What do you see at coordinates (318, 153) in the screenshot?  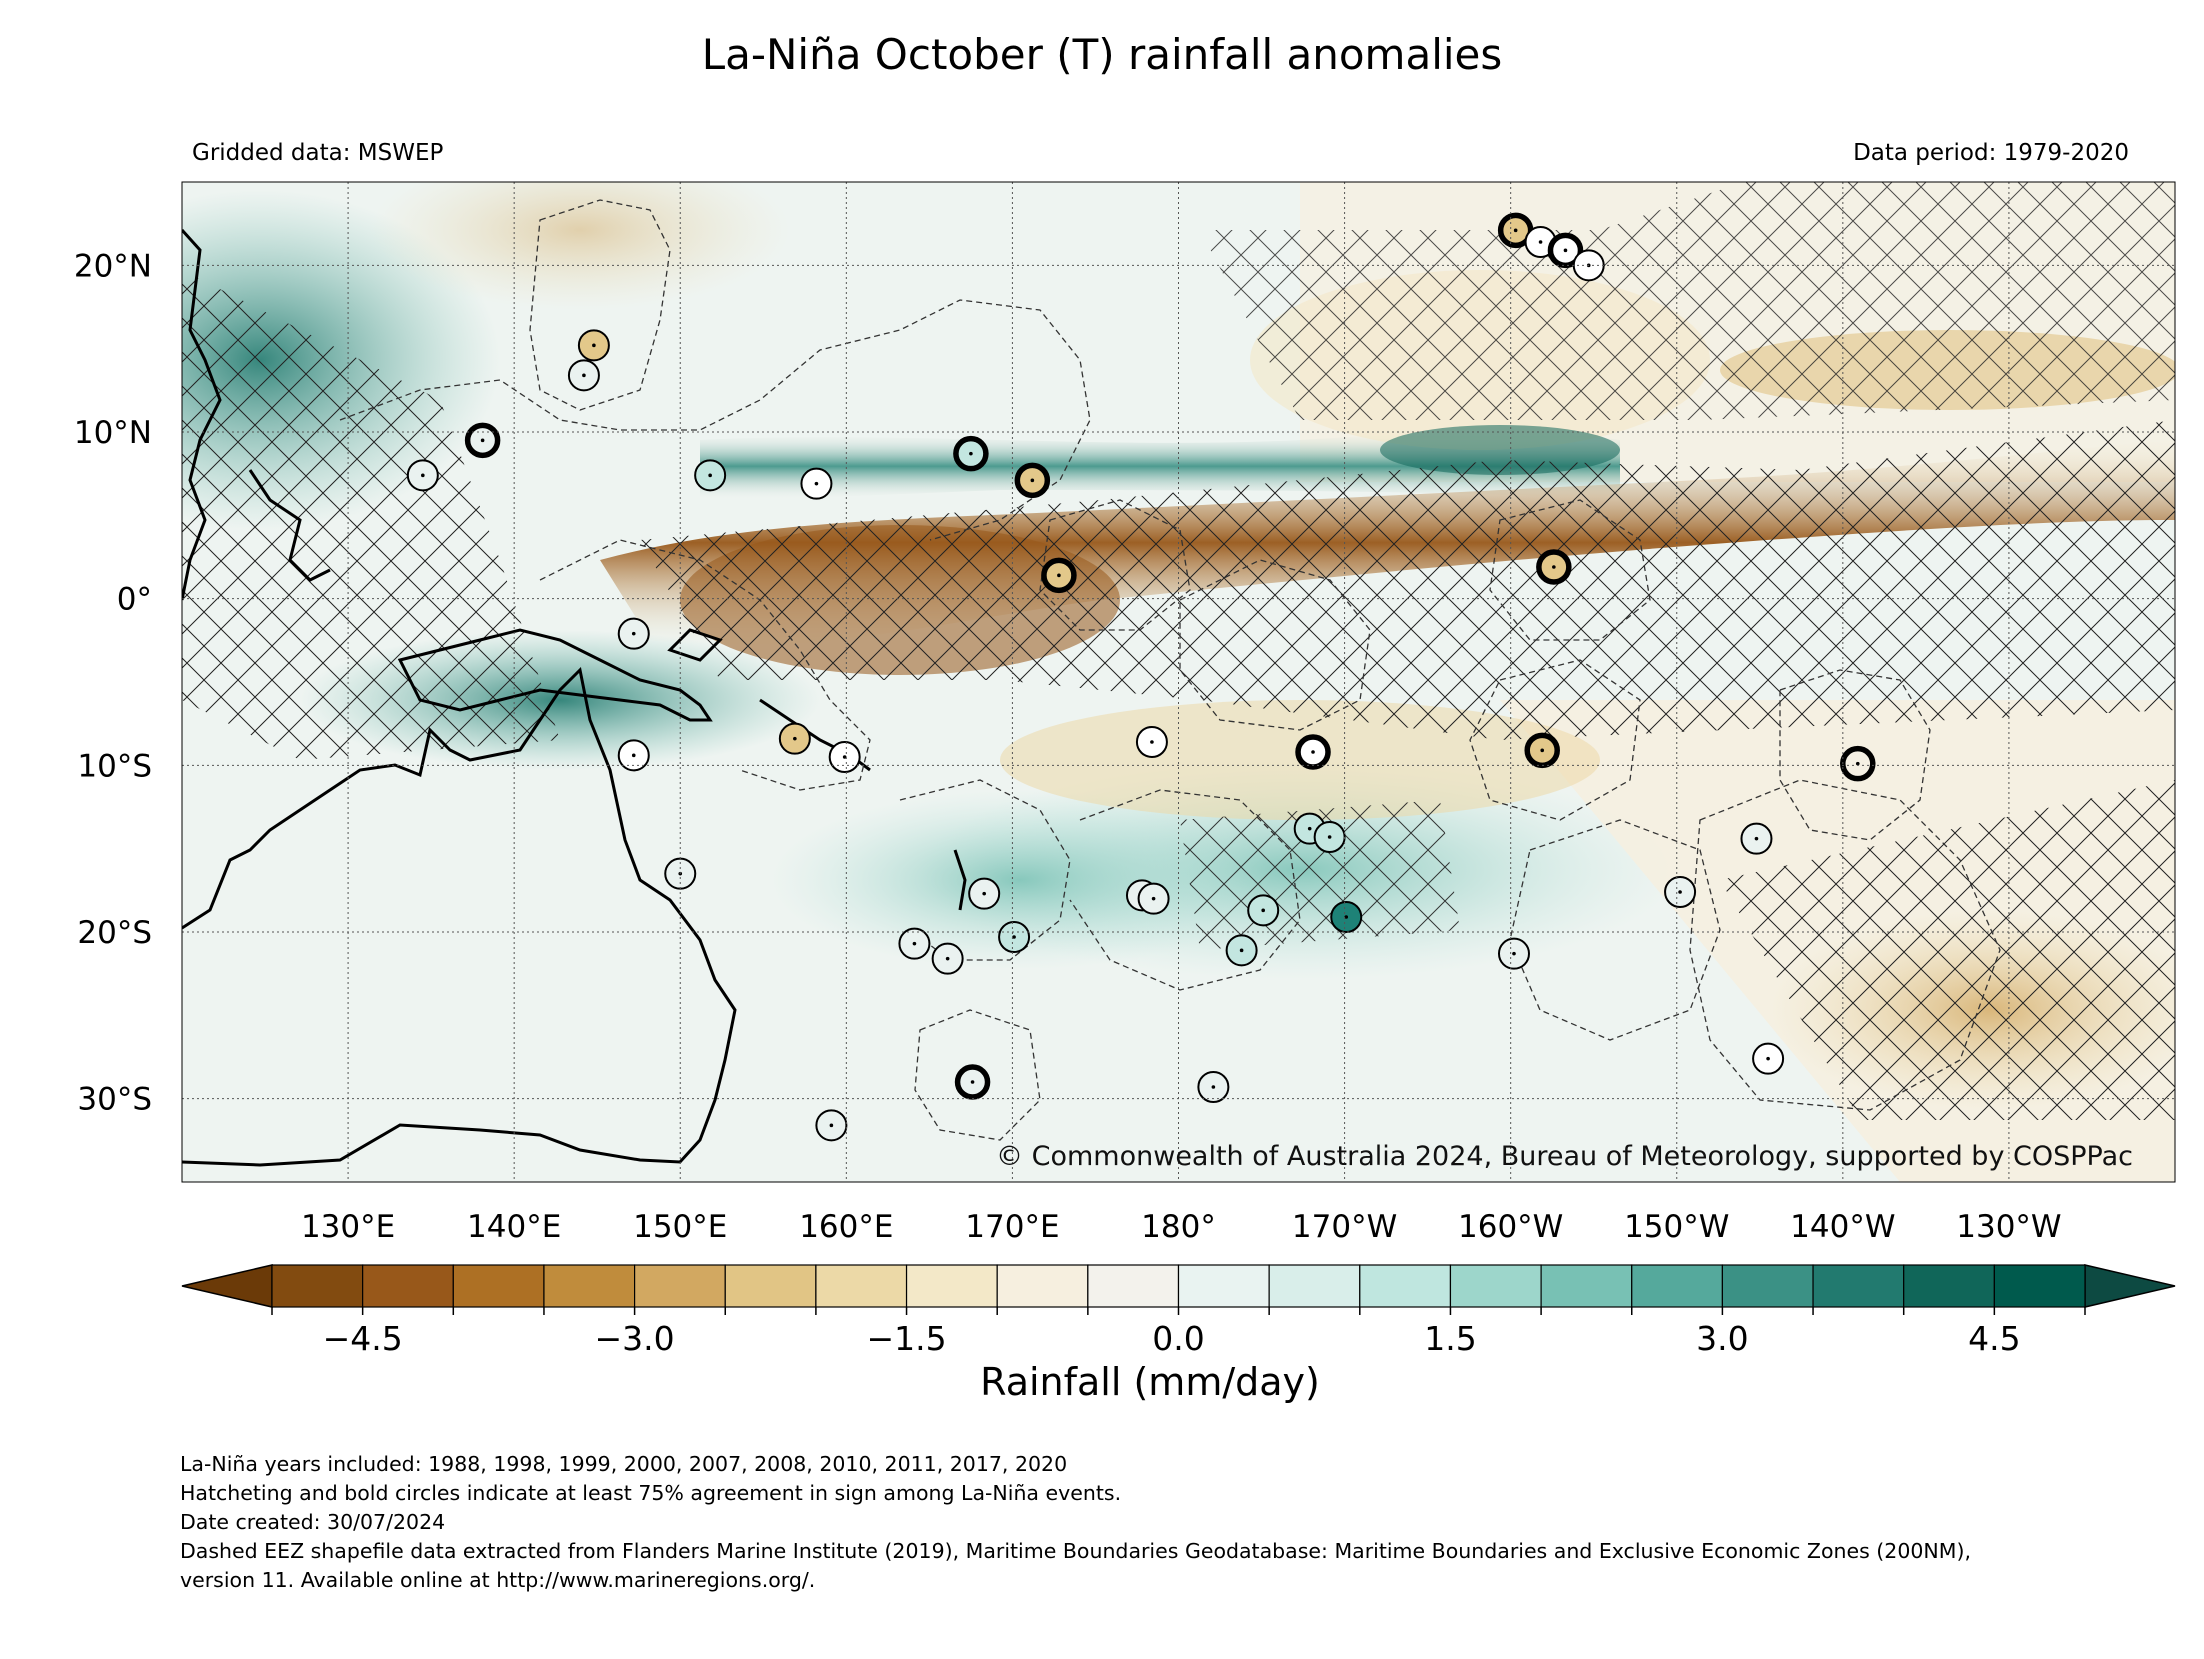 I see `gridded-data-label: Gridded data: MSWEP` at bounding box center [318, 153].